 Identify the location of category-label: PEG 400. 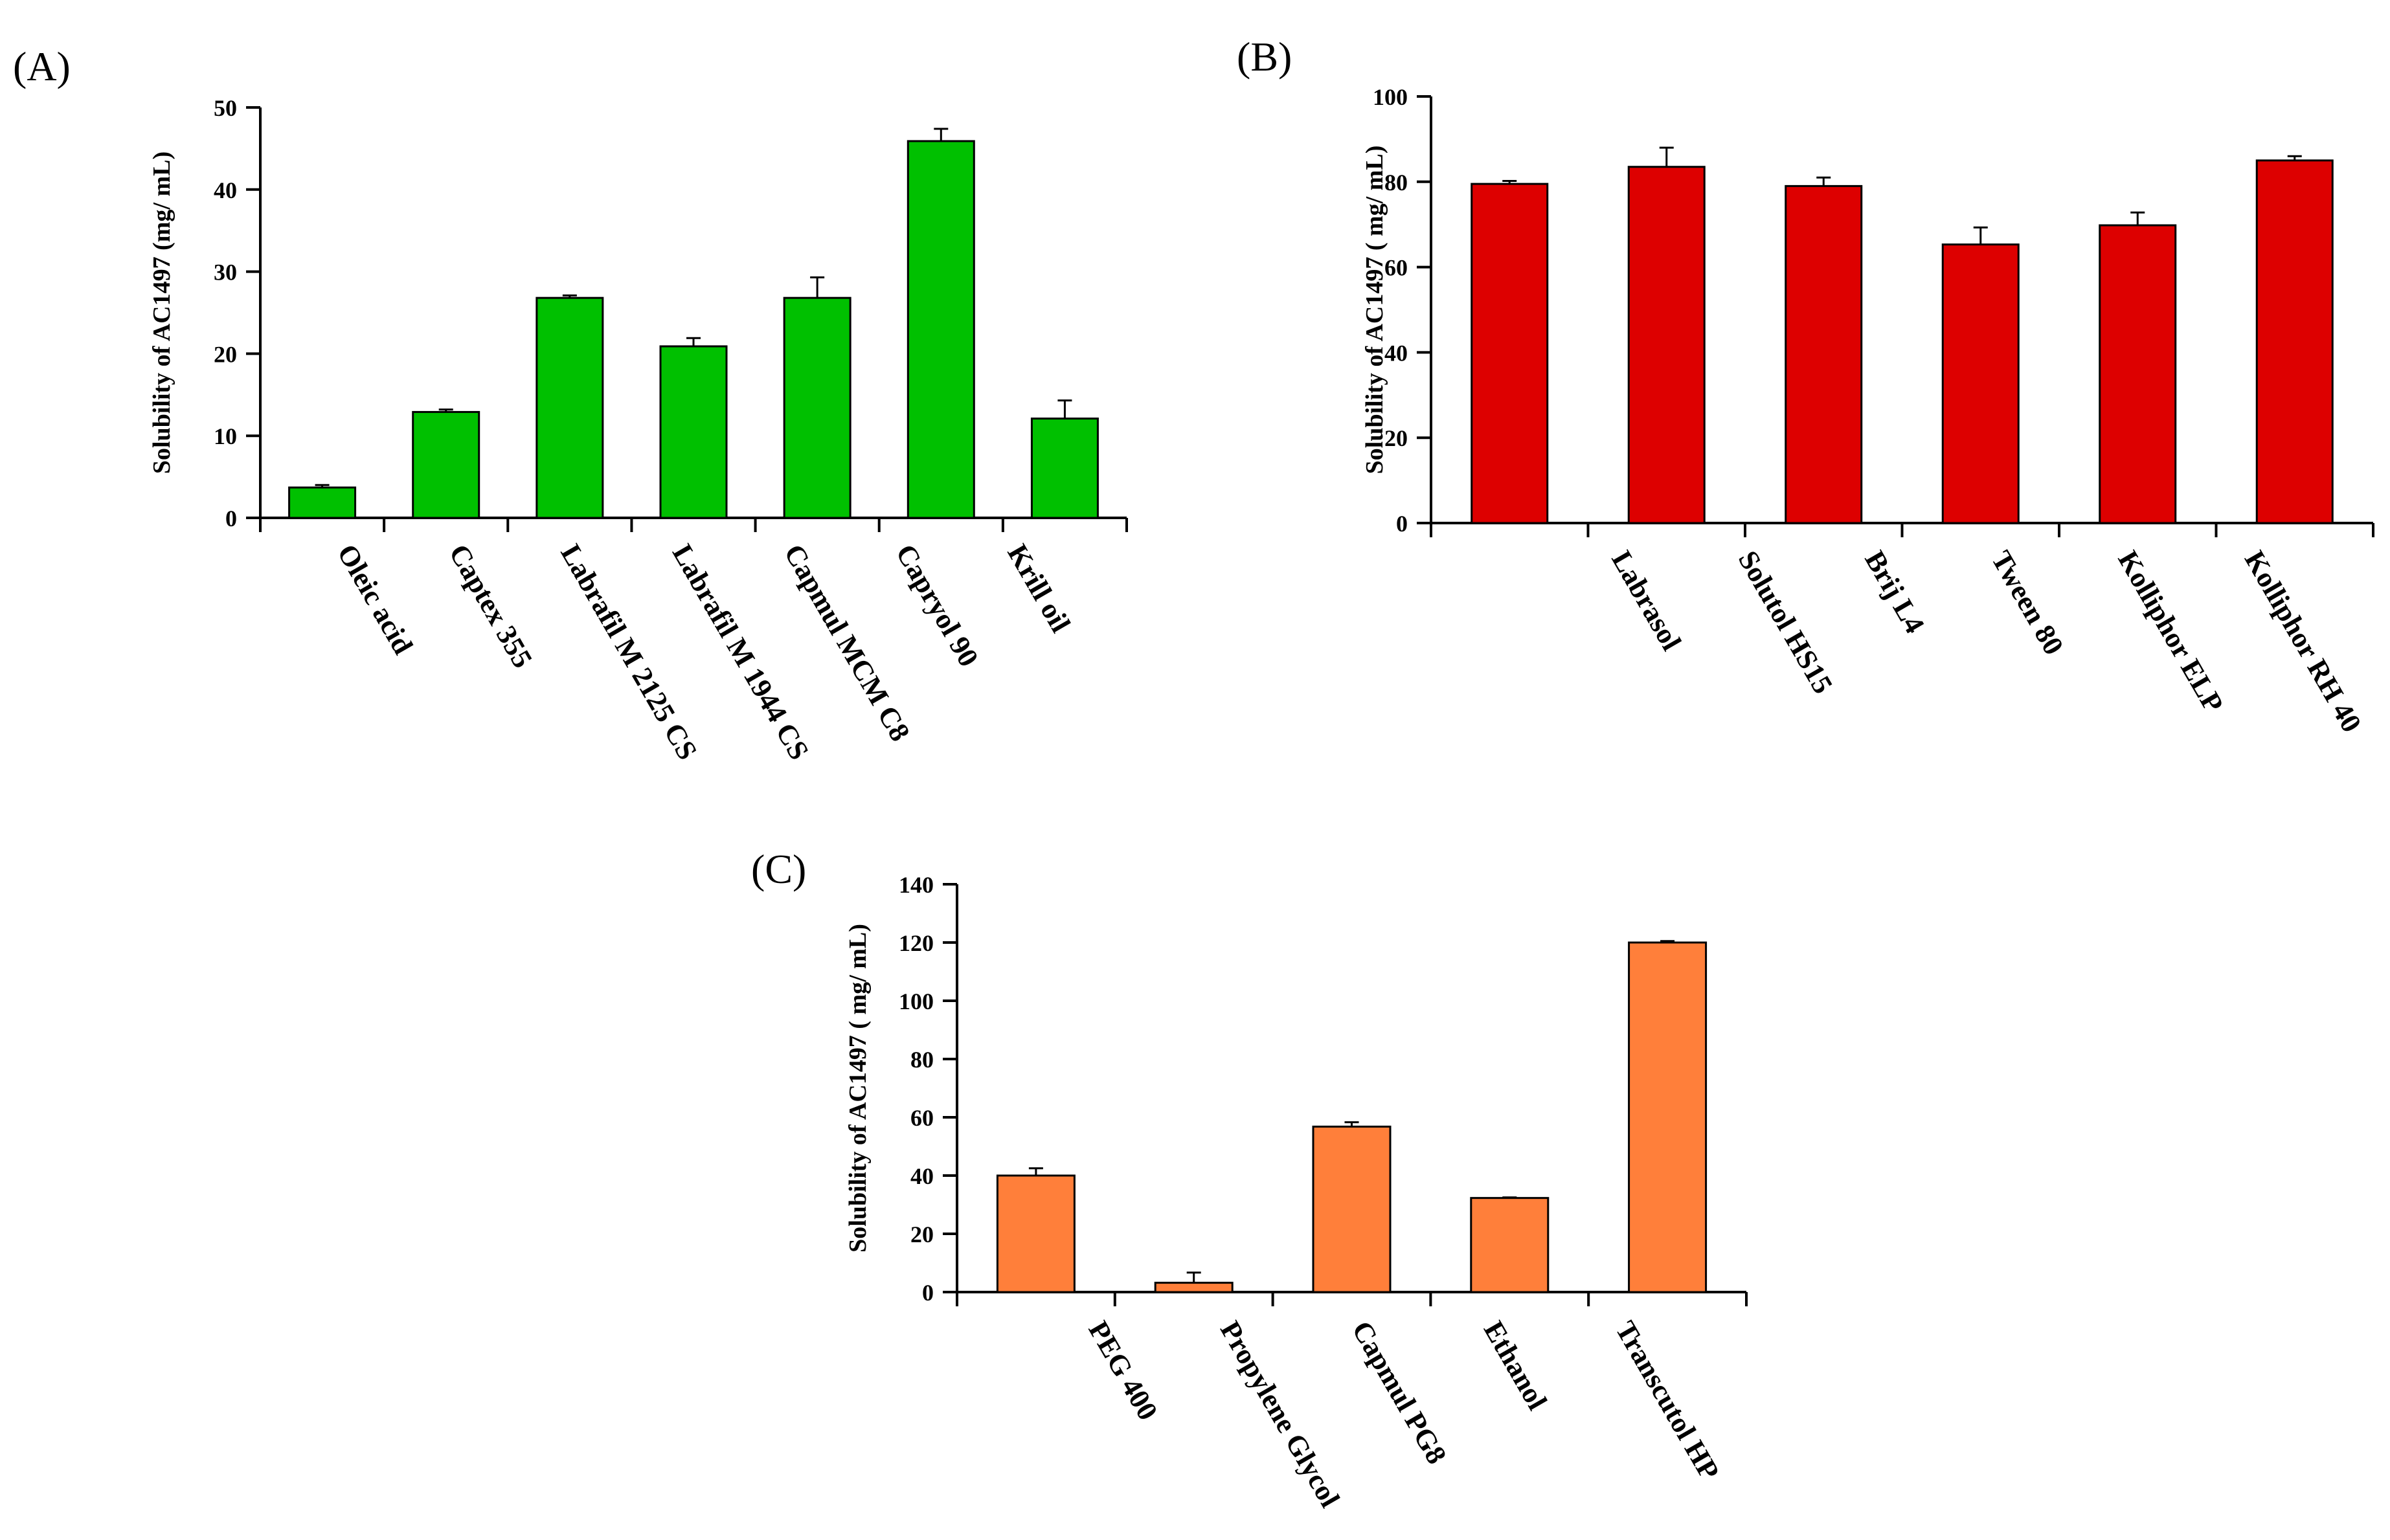
(1123, 1371).